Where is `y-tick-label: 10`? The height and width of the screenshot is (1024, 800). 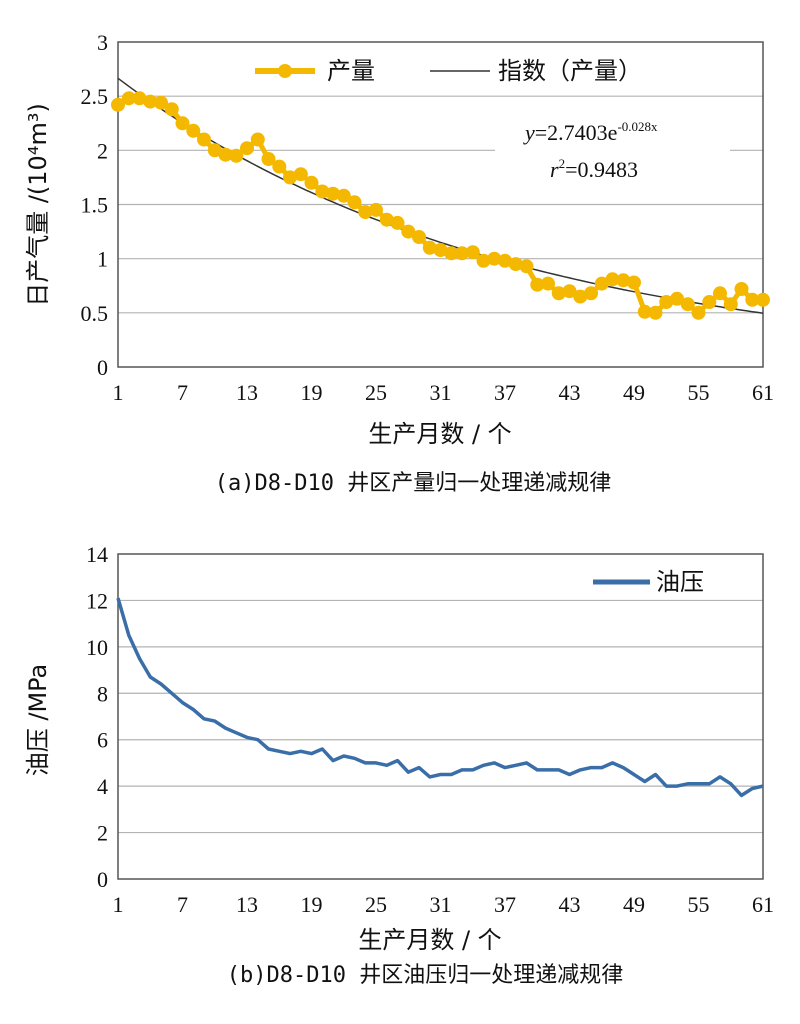
y-tick-label: 10 is located at coordinates (97, 647).